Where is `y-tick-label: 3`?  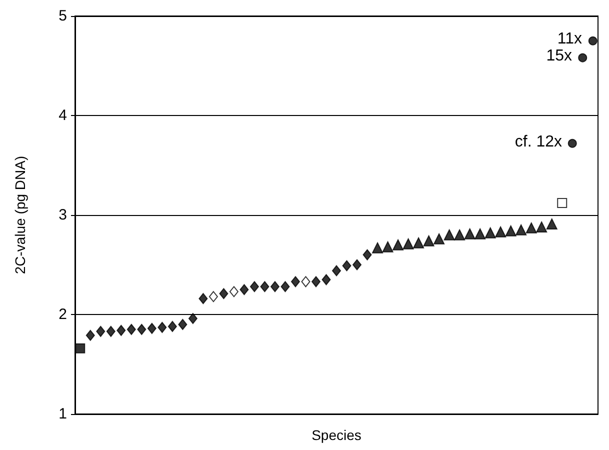 y-tick-label: 3 is located at coordinates (62, 215).